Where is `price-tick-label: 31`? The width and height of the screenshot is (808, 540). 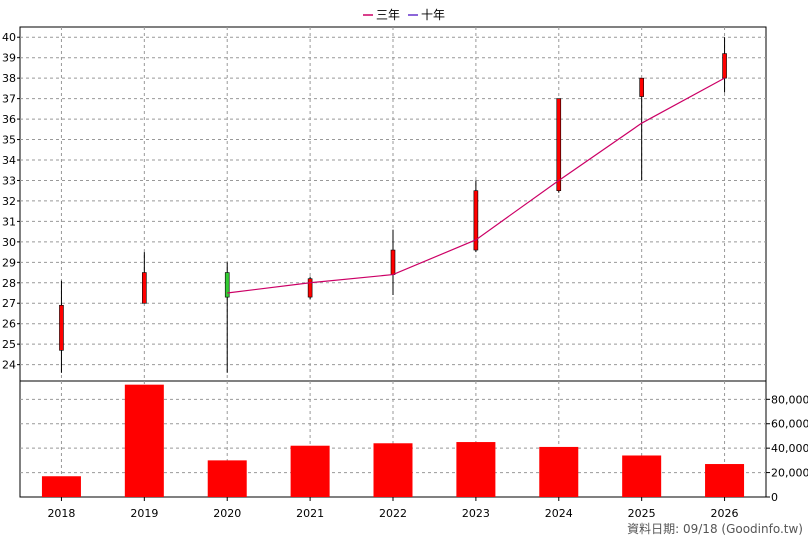 price-tick-label: 31 is located at coordinates (9, 221).